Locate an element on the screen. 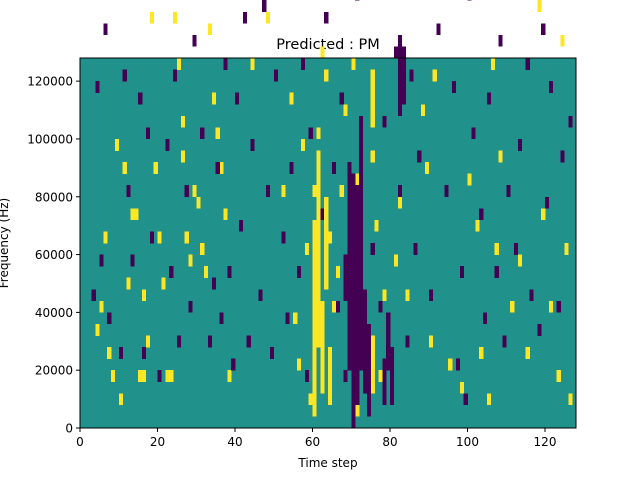  y-tick-label: 60000 is located at coordinates (54, 255).